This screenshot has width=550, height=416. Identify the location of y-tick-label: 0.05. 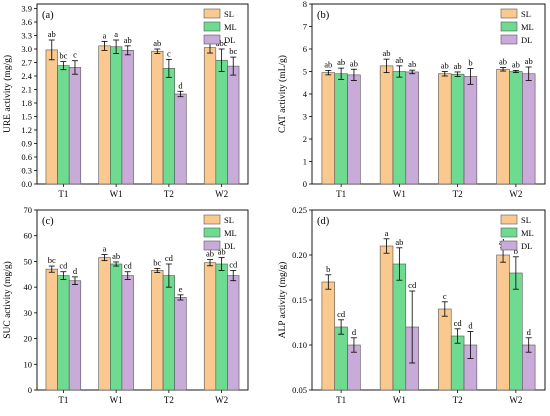
(299, 390).